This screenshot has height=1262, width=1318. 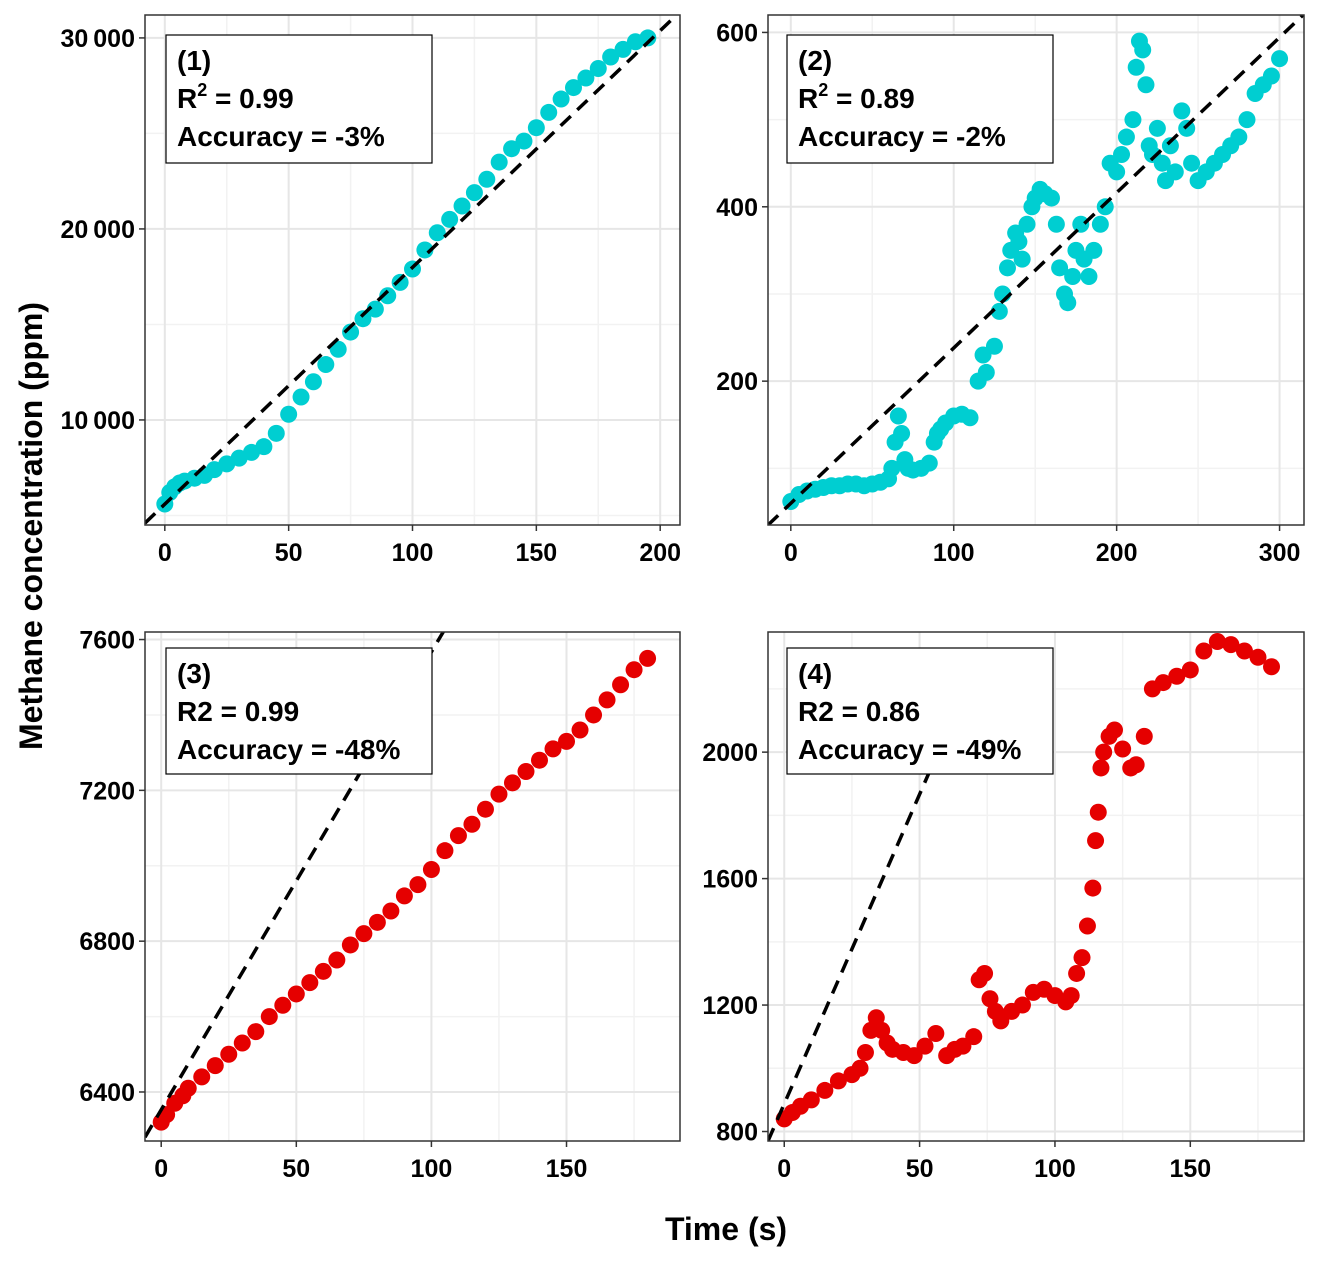 What do you see at coordinates (97, 421) in the screenshot?
I see `y-tick-label: 10 000` at bounding box center [97, 421].